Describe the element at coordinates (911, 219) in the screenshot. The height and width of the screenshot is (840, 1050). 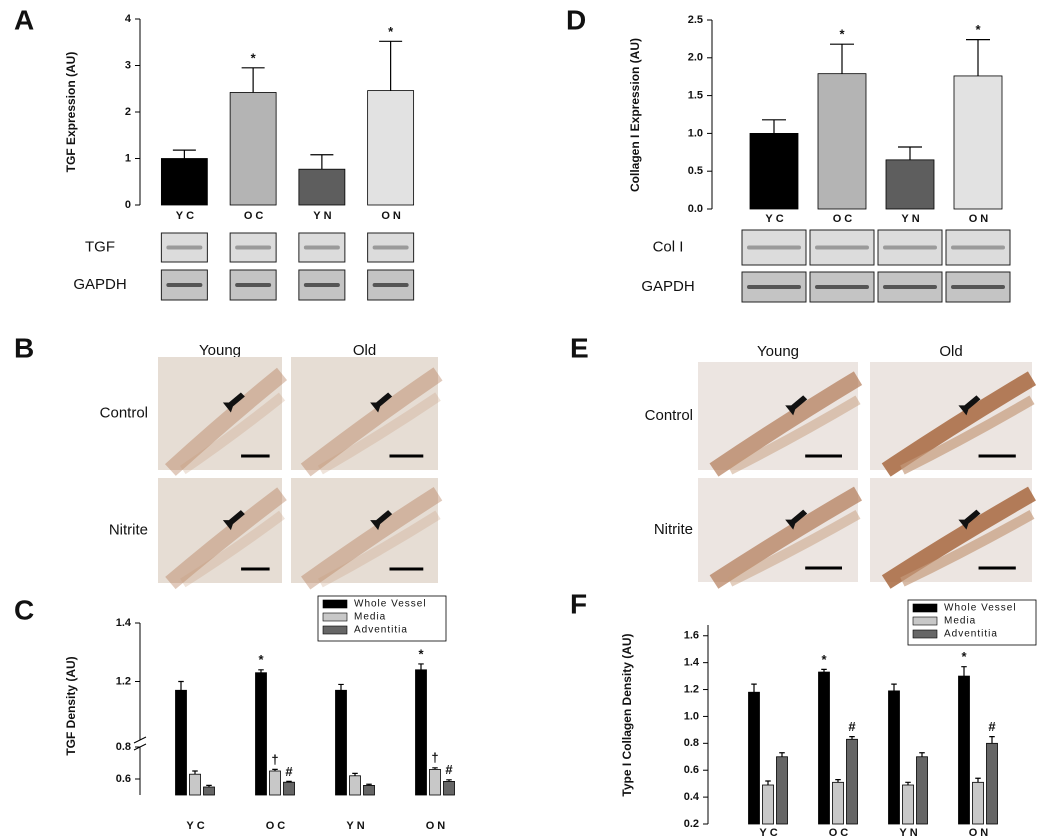
I see `x-tick-label: YN` at that location.